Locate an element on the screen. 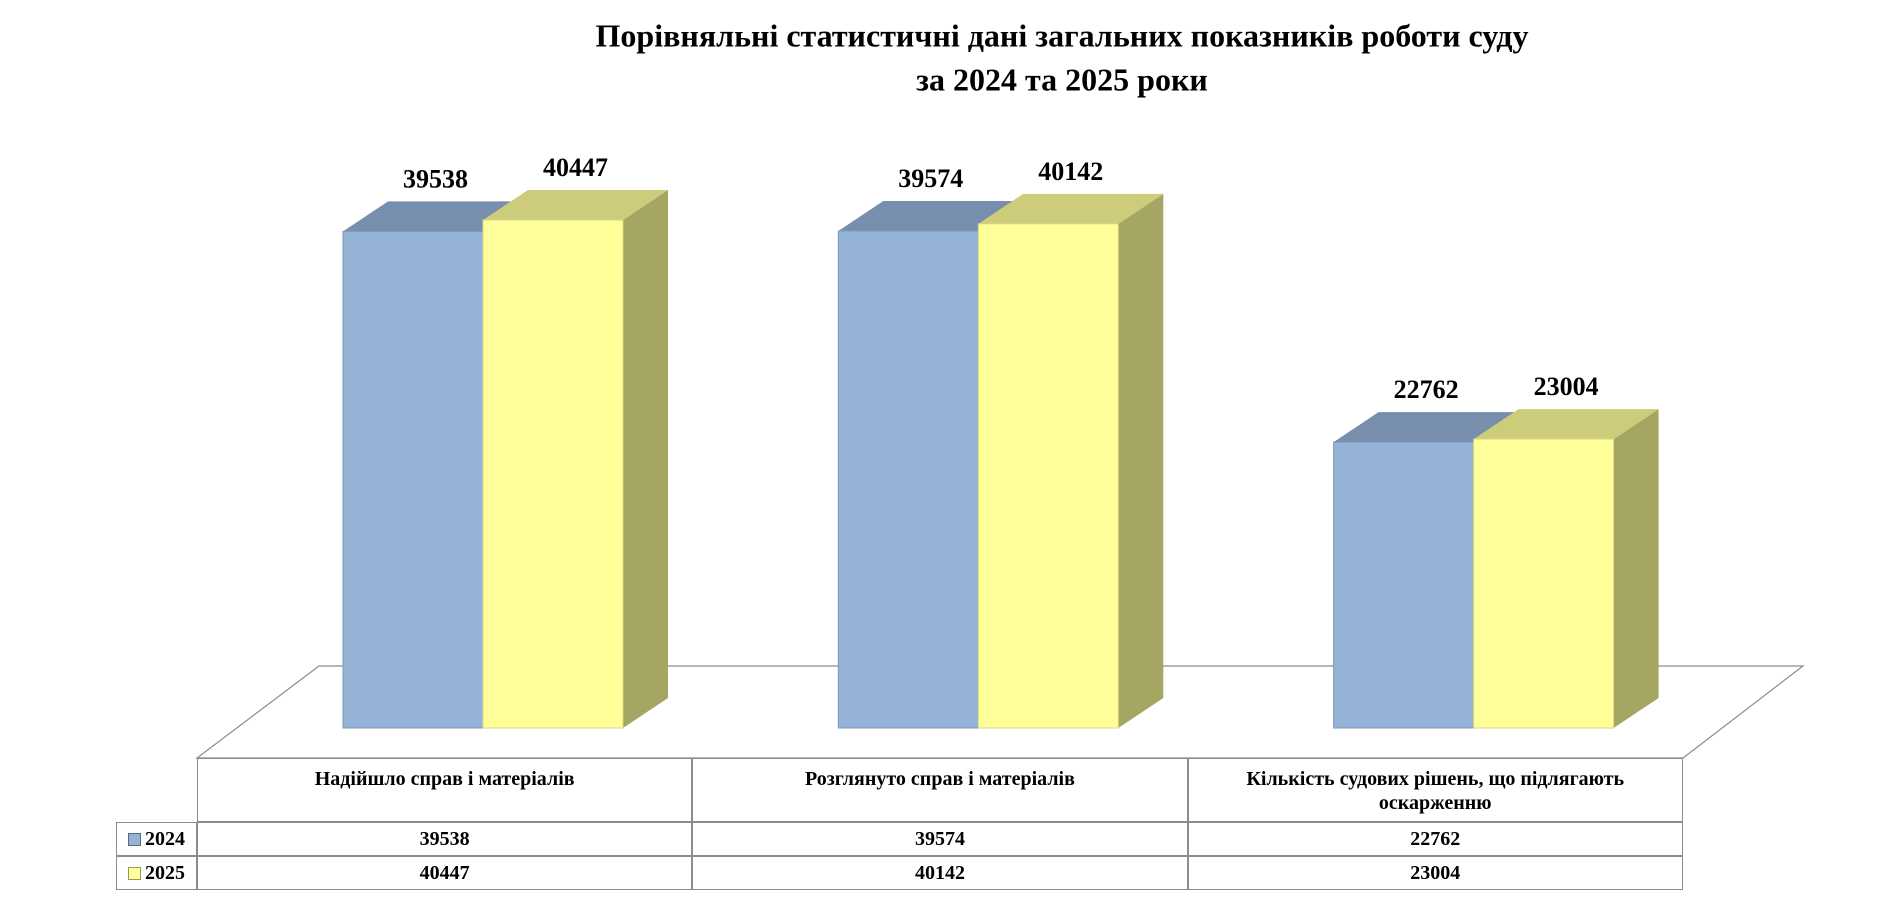 The image size is (1900, 902). data-label: 39538 is located at coordinates (435, 178).